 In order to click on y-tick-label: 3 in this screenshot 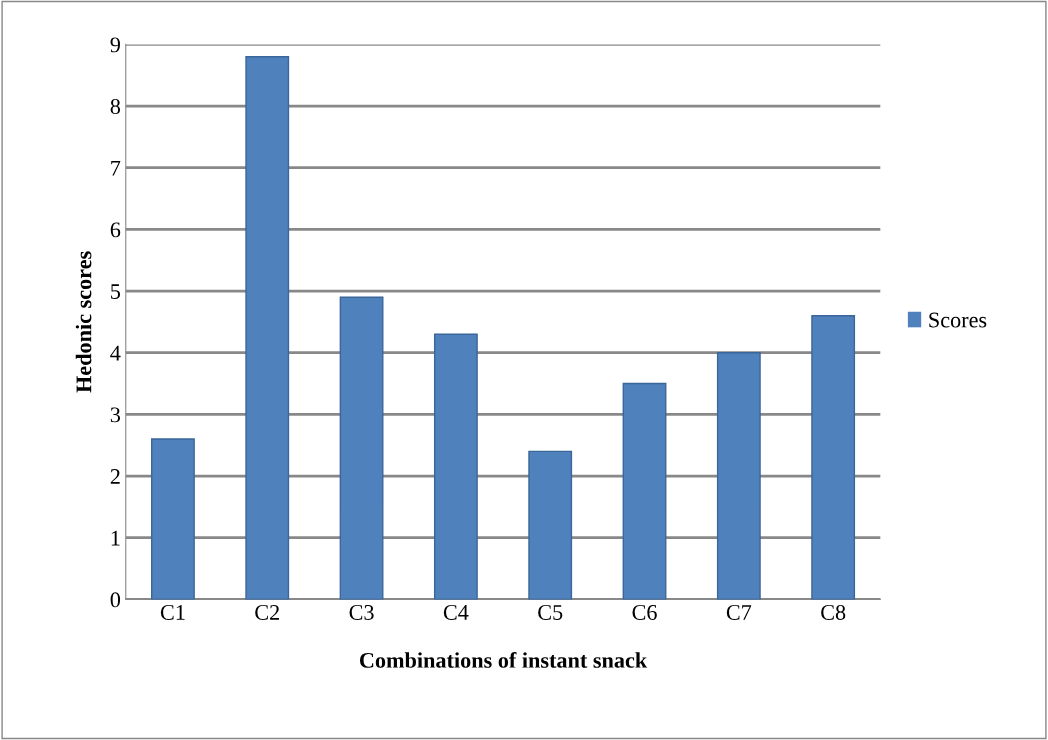, I will do `click(115, 415)`.